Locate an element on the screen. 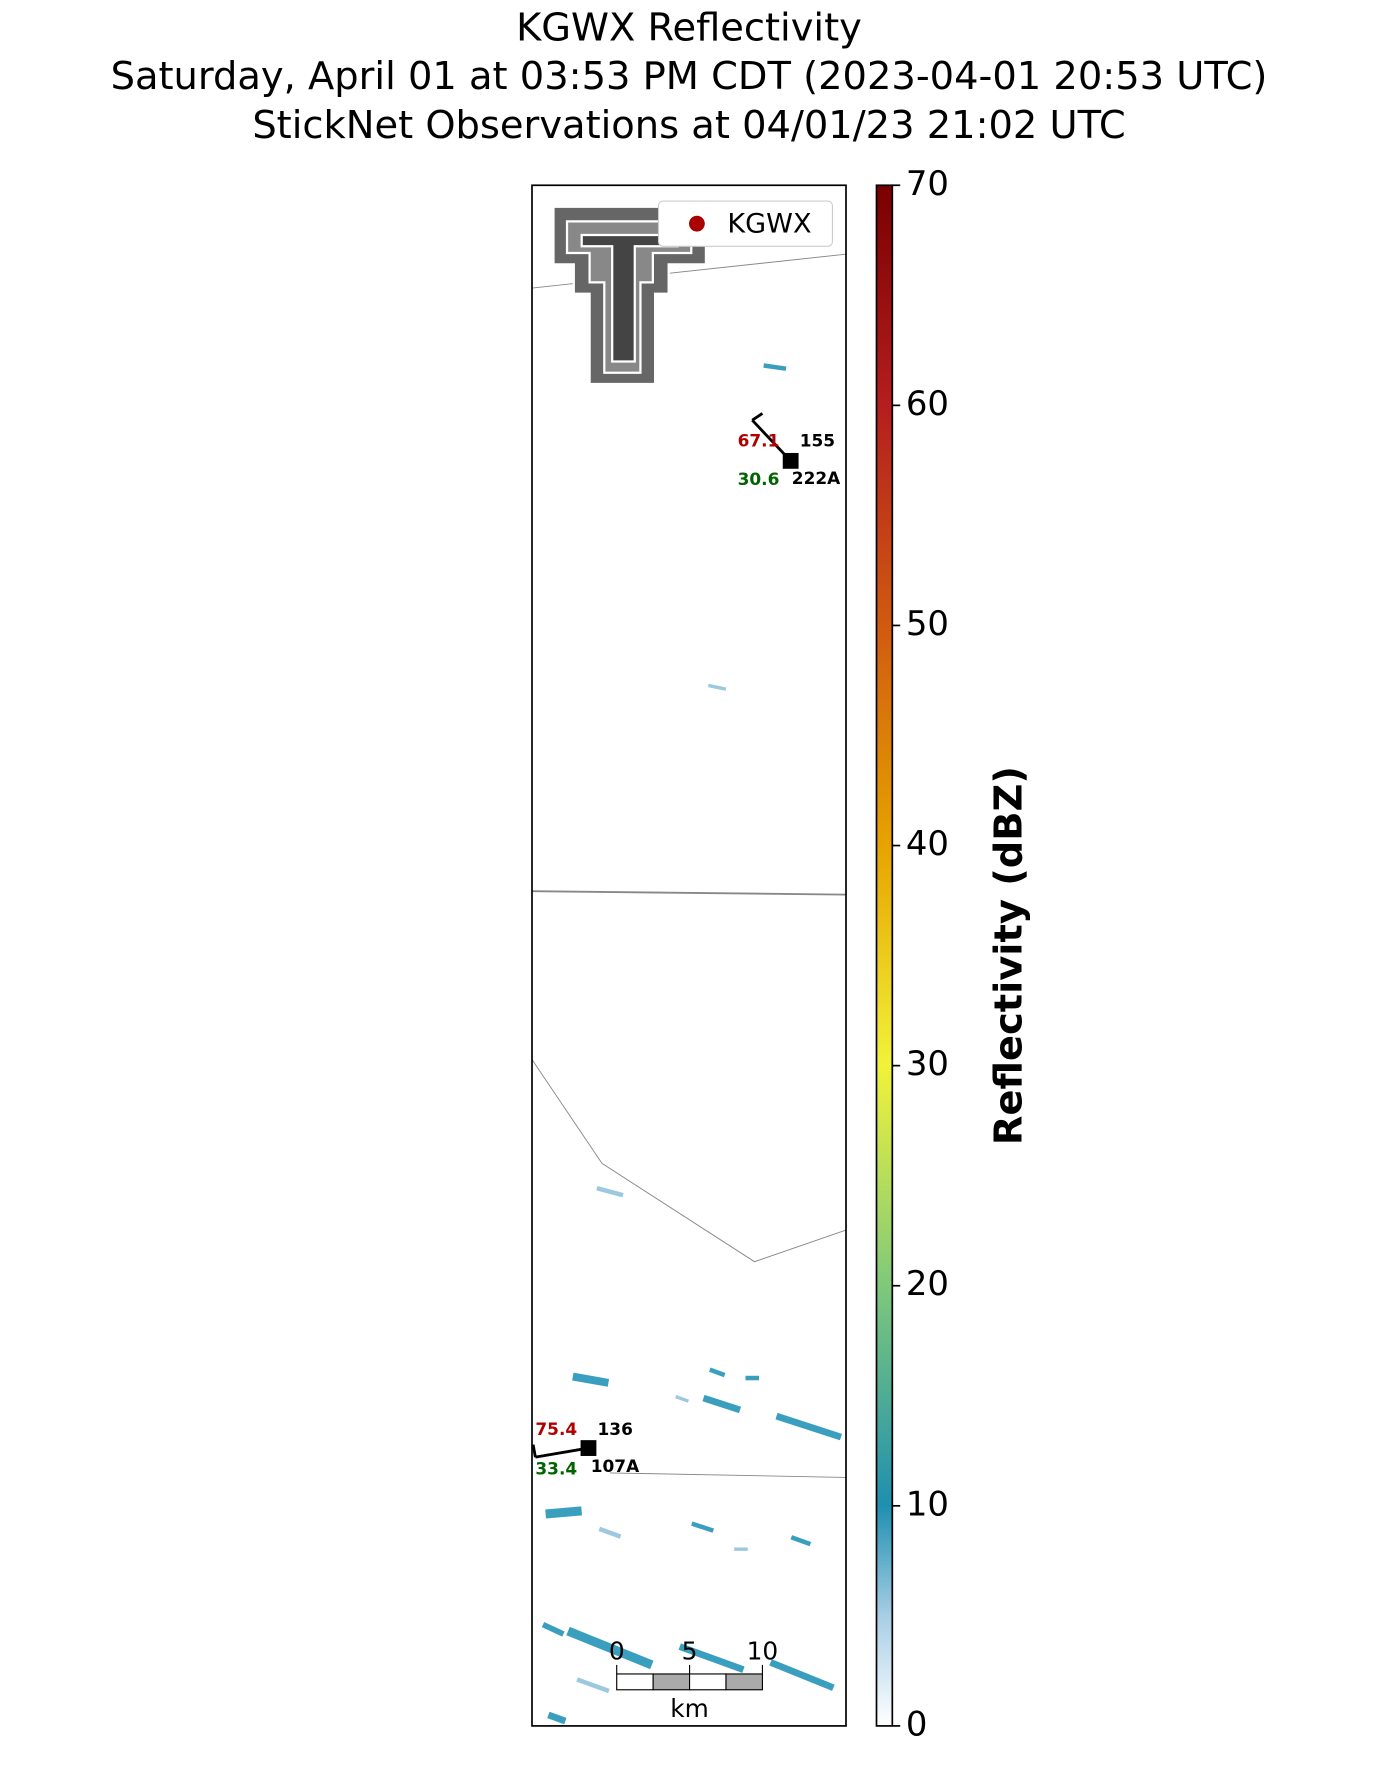 The image size is (1378, 1770). tick-label: 20 is located at coordinates (927, 1283).